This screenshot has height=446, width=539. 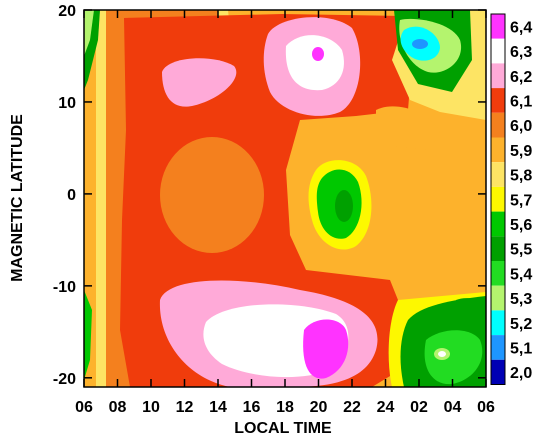 I want to click on x-tick-label: 08, so click(x=118, y=407).